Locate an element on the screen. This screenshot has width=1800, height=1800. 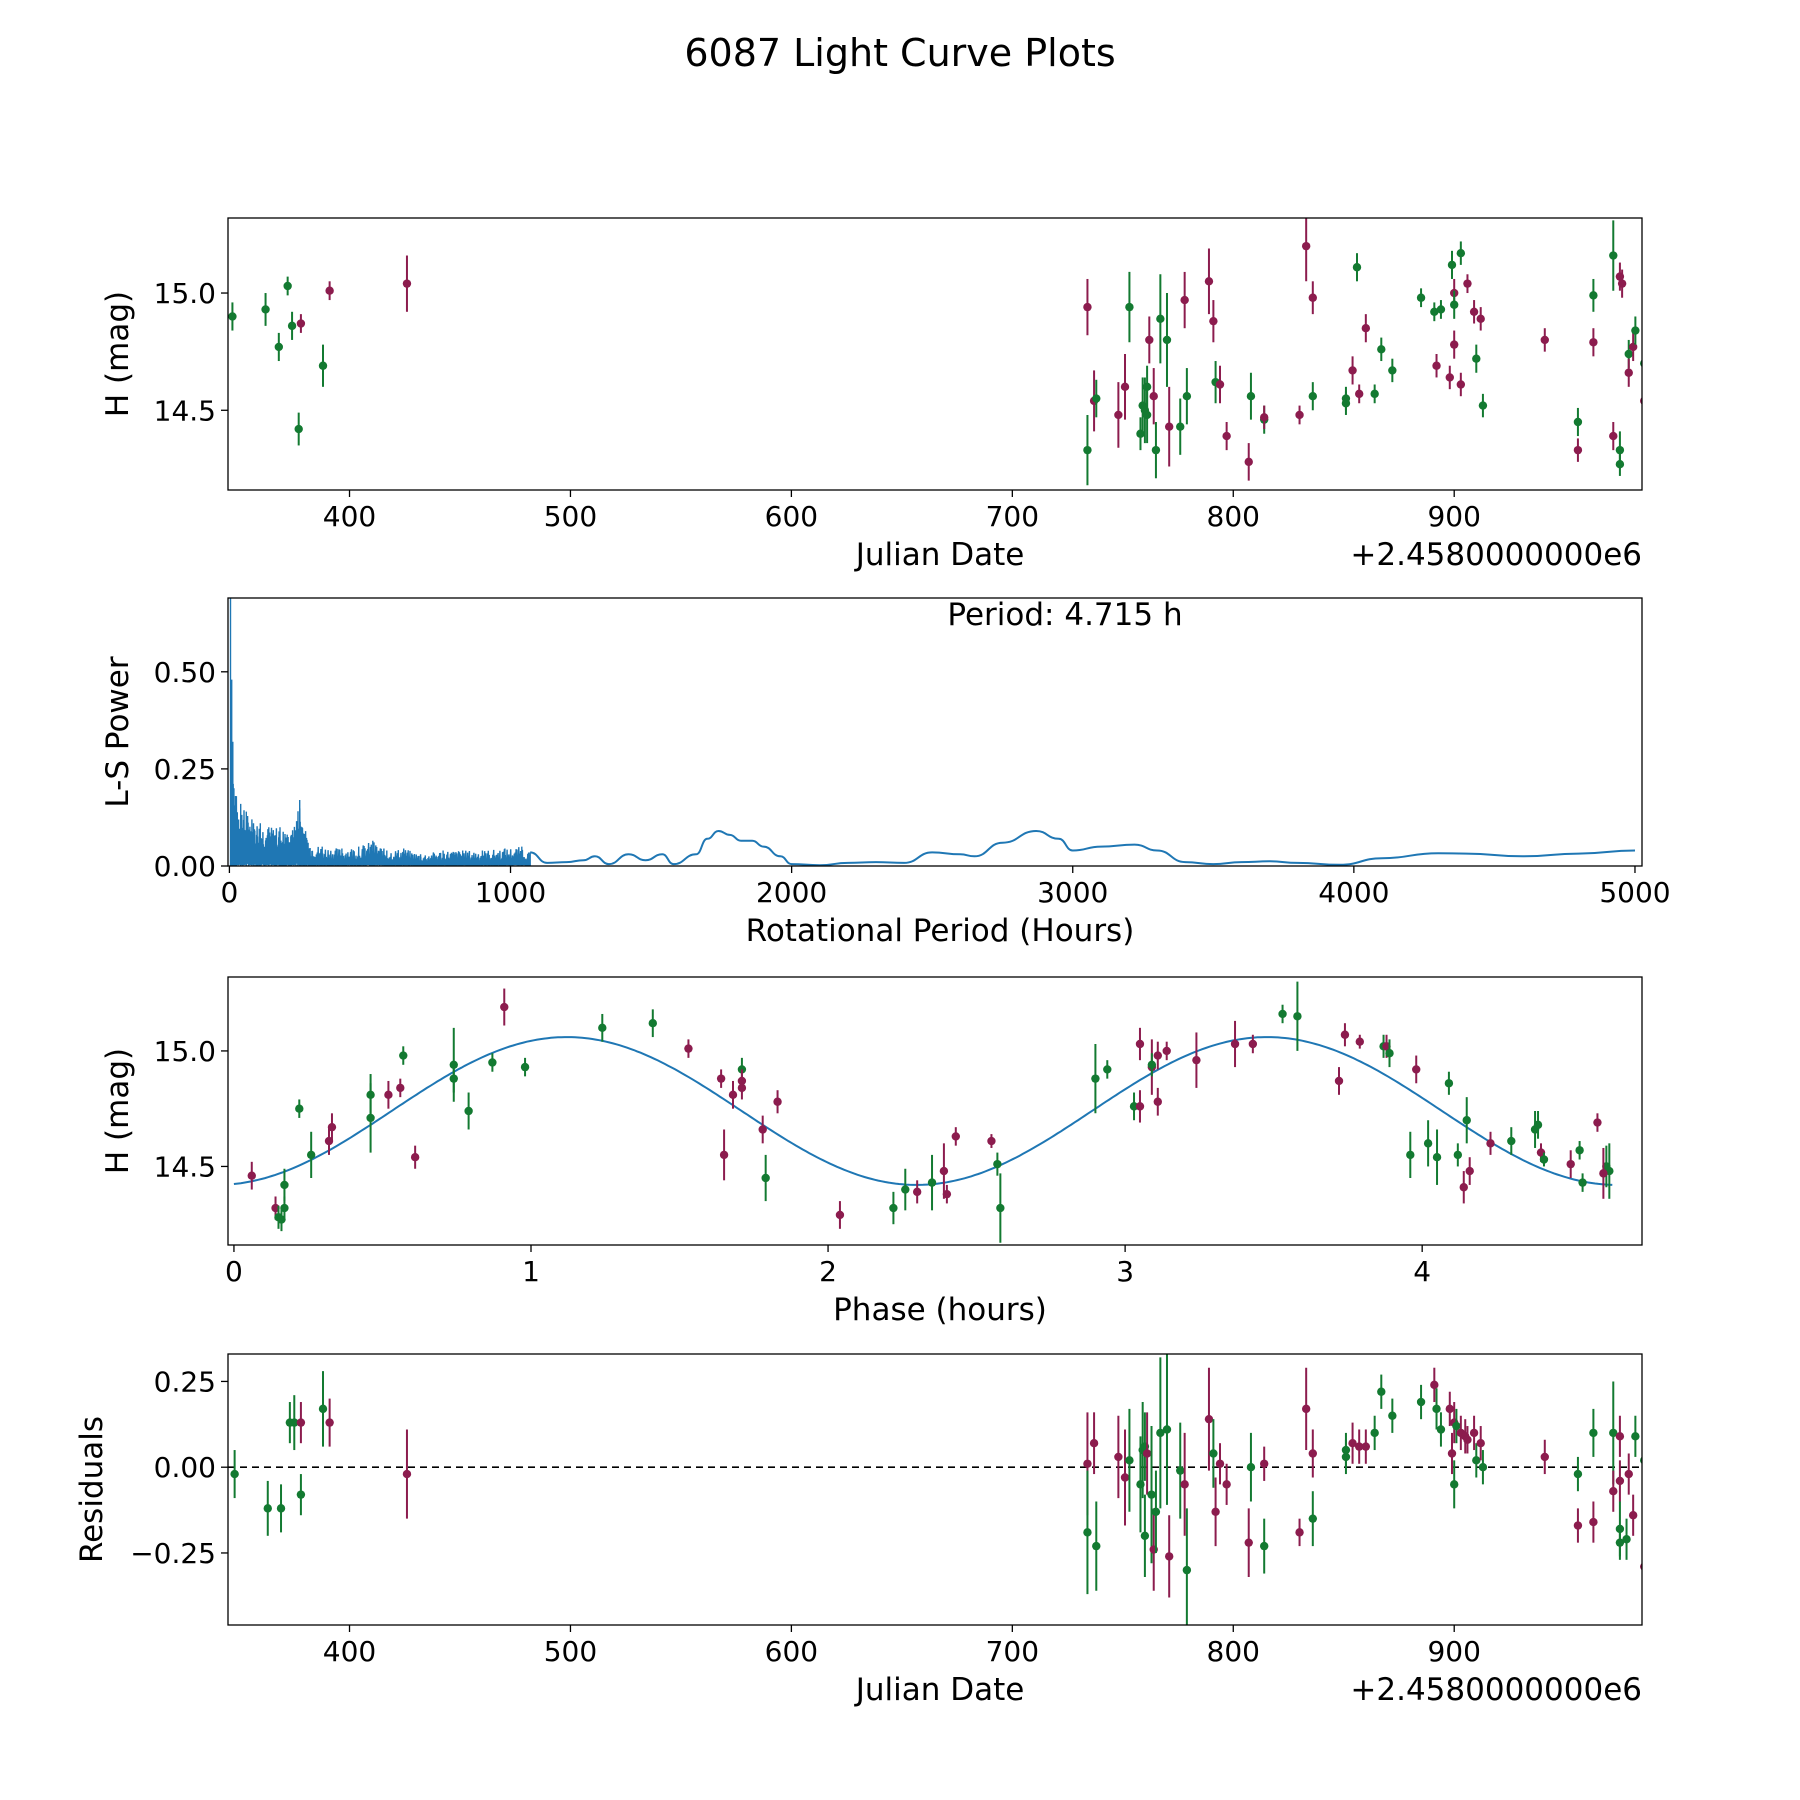
y-tick-label: 0.50 is located at coordinates (185, 672).